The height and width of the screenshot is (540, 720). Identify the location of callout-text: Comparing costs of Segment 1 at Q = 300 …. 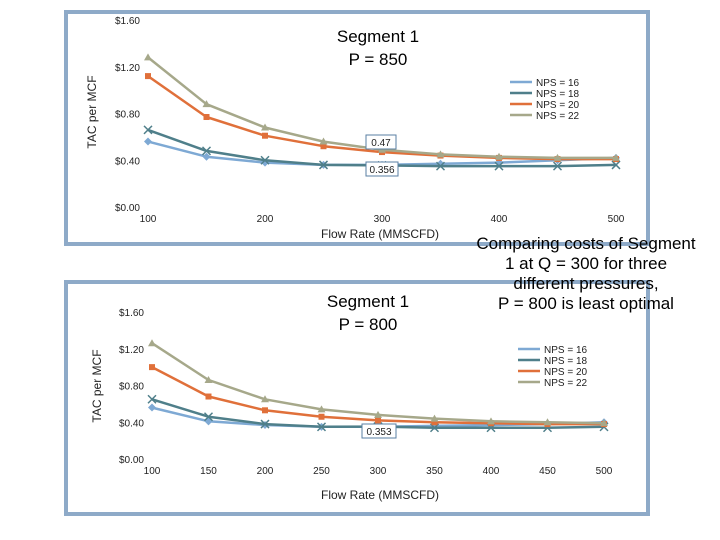
(586, 274).